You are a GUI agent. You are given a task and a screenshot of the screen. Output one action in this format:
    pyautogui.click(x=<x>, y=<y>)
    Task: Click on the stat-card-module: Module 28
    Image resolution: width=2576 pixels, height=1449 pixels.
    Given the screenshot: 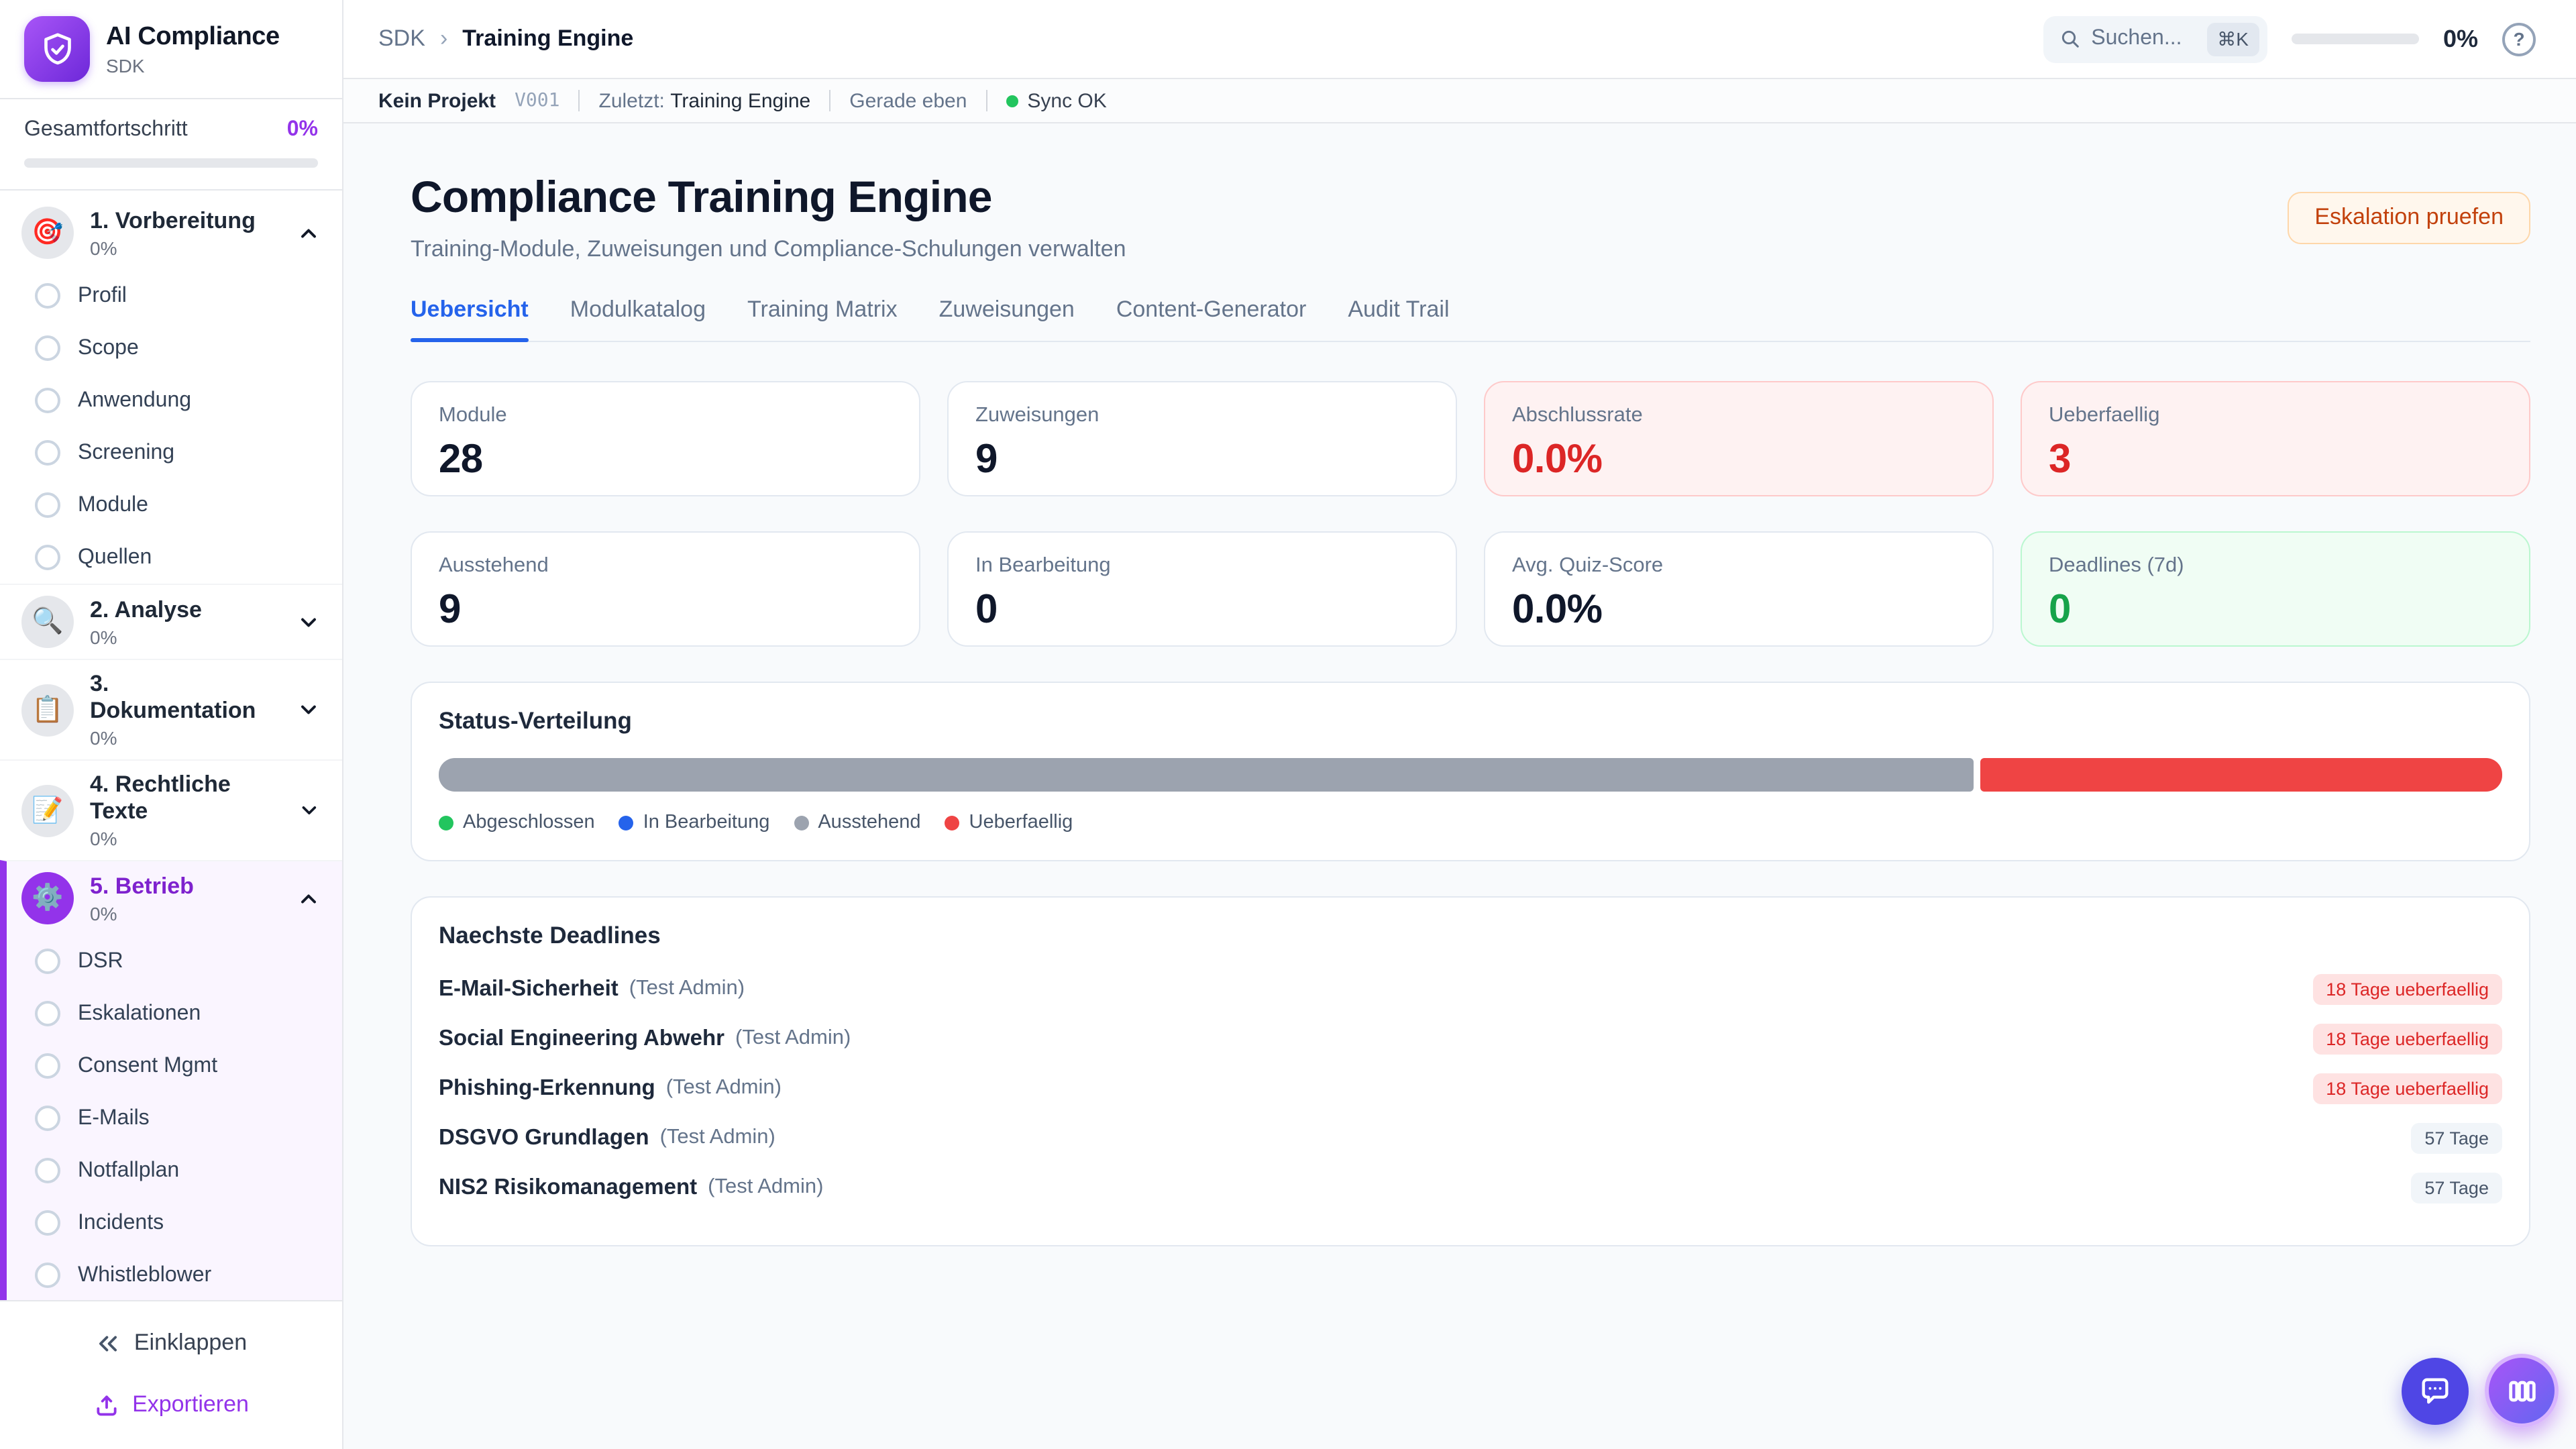 What is the action you would take?
    pyautogui.click(x=665, y=438)
    